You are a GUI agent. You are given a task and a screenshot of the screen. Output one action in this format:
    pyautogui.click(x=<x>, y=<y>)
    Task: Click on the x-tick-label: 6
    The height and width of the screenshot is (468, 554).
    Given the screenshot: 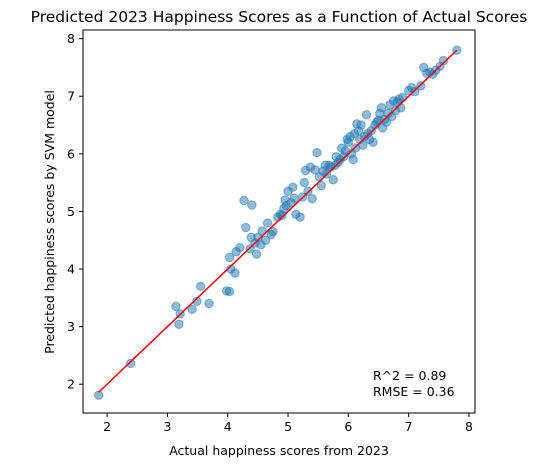 What is the action you would take?
    pyautogui.click(x=348, y=426)
    